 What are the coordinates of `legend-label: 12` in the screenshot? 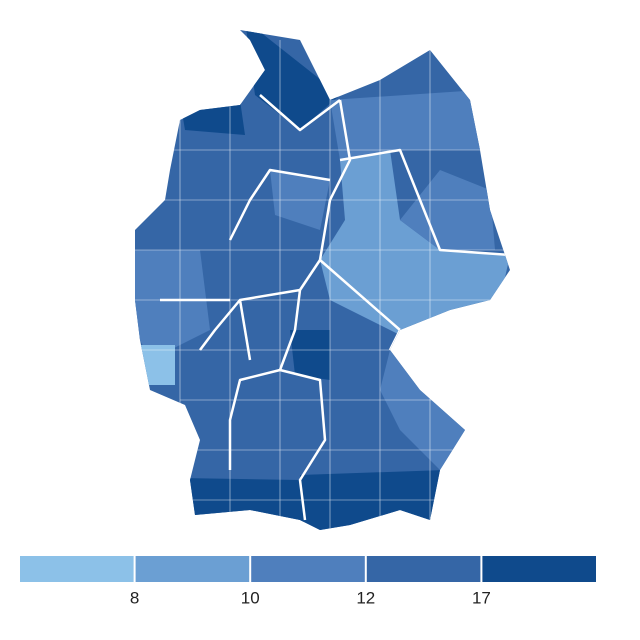 It's located at (365, 597).